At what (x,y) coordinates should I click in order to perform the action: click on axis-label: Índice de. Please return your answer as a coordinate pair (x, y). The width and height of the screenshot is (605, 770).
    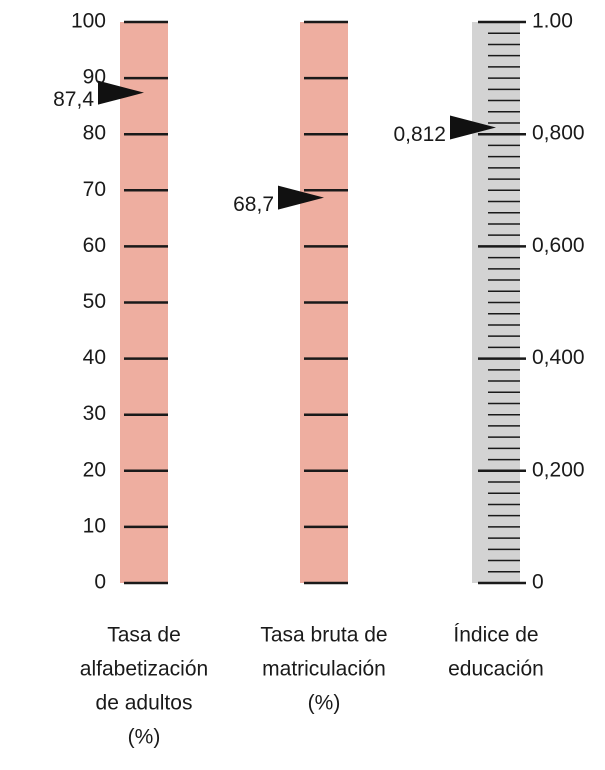
    Looking at the image, I should click on (495, 635).